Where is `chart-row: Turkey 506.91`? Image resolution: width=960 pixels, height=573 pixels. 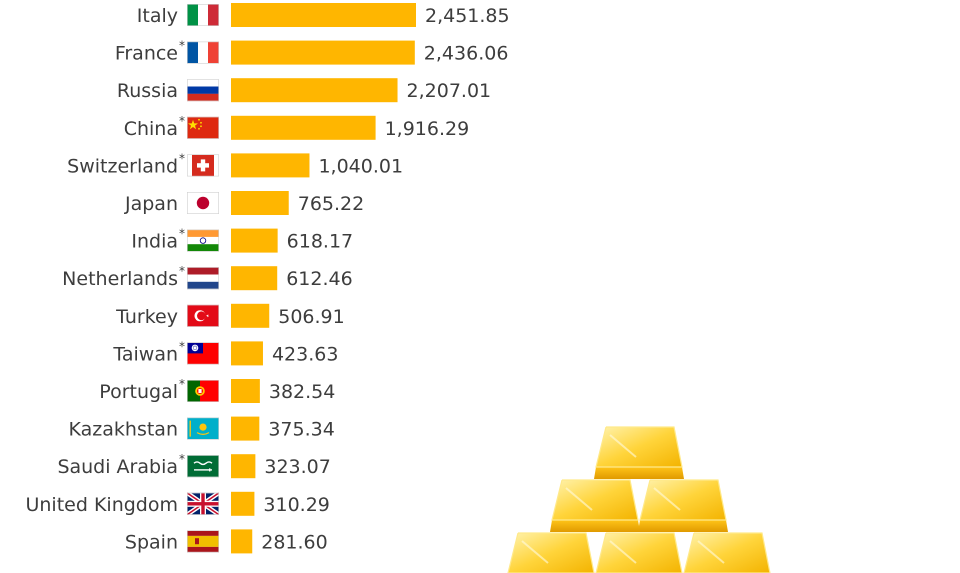 chart-row: Turkey 506.91 is located at coordinates (230, 315).